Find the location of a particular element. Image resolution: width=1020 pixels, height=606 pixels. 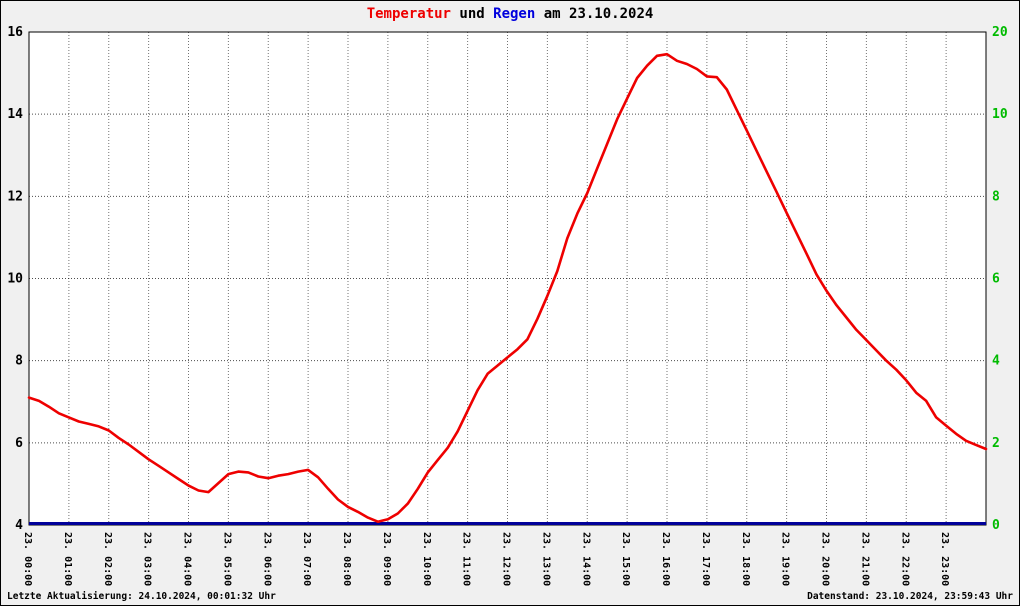

svg-text: 23. 13:00 is located at coordinates (545, 559).